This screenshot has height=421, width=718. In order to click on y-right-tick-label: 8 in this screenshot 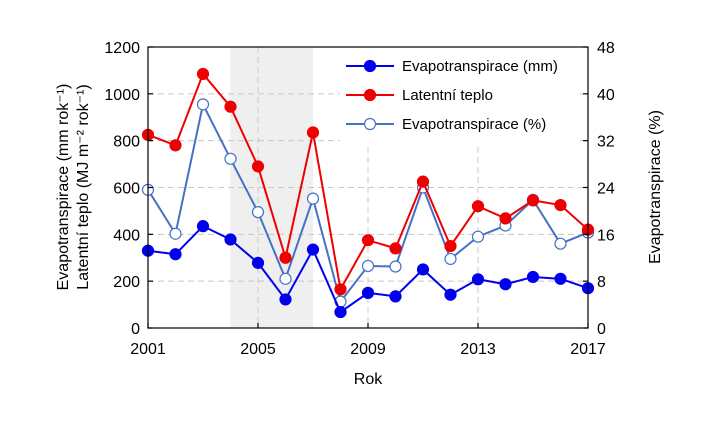, I will do `click(601, 282)`.